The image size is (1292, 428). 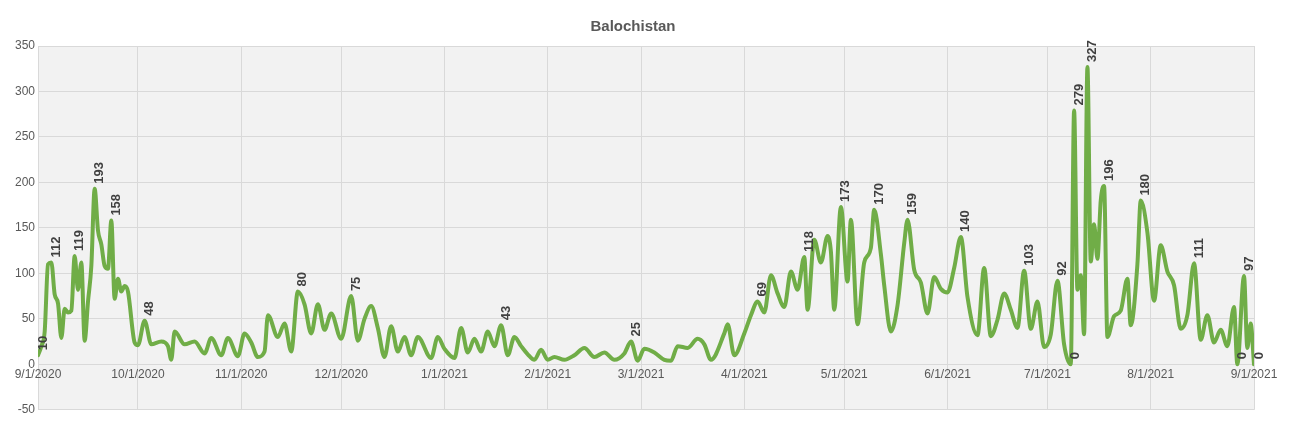 I want to click on data-label: 75, so click(x=355, y=284).